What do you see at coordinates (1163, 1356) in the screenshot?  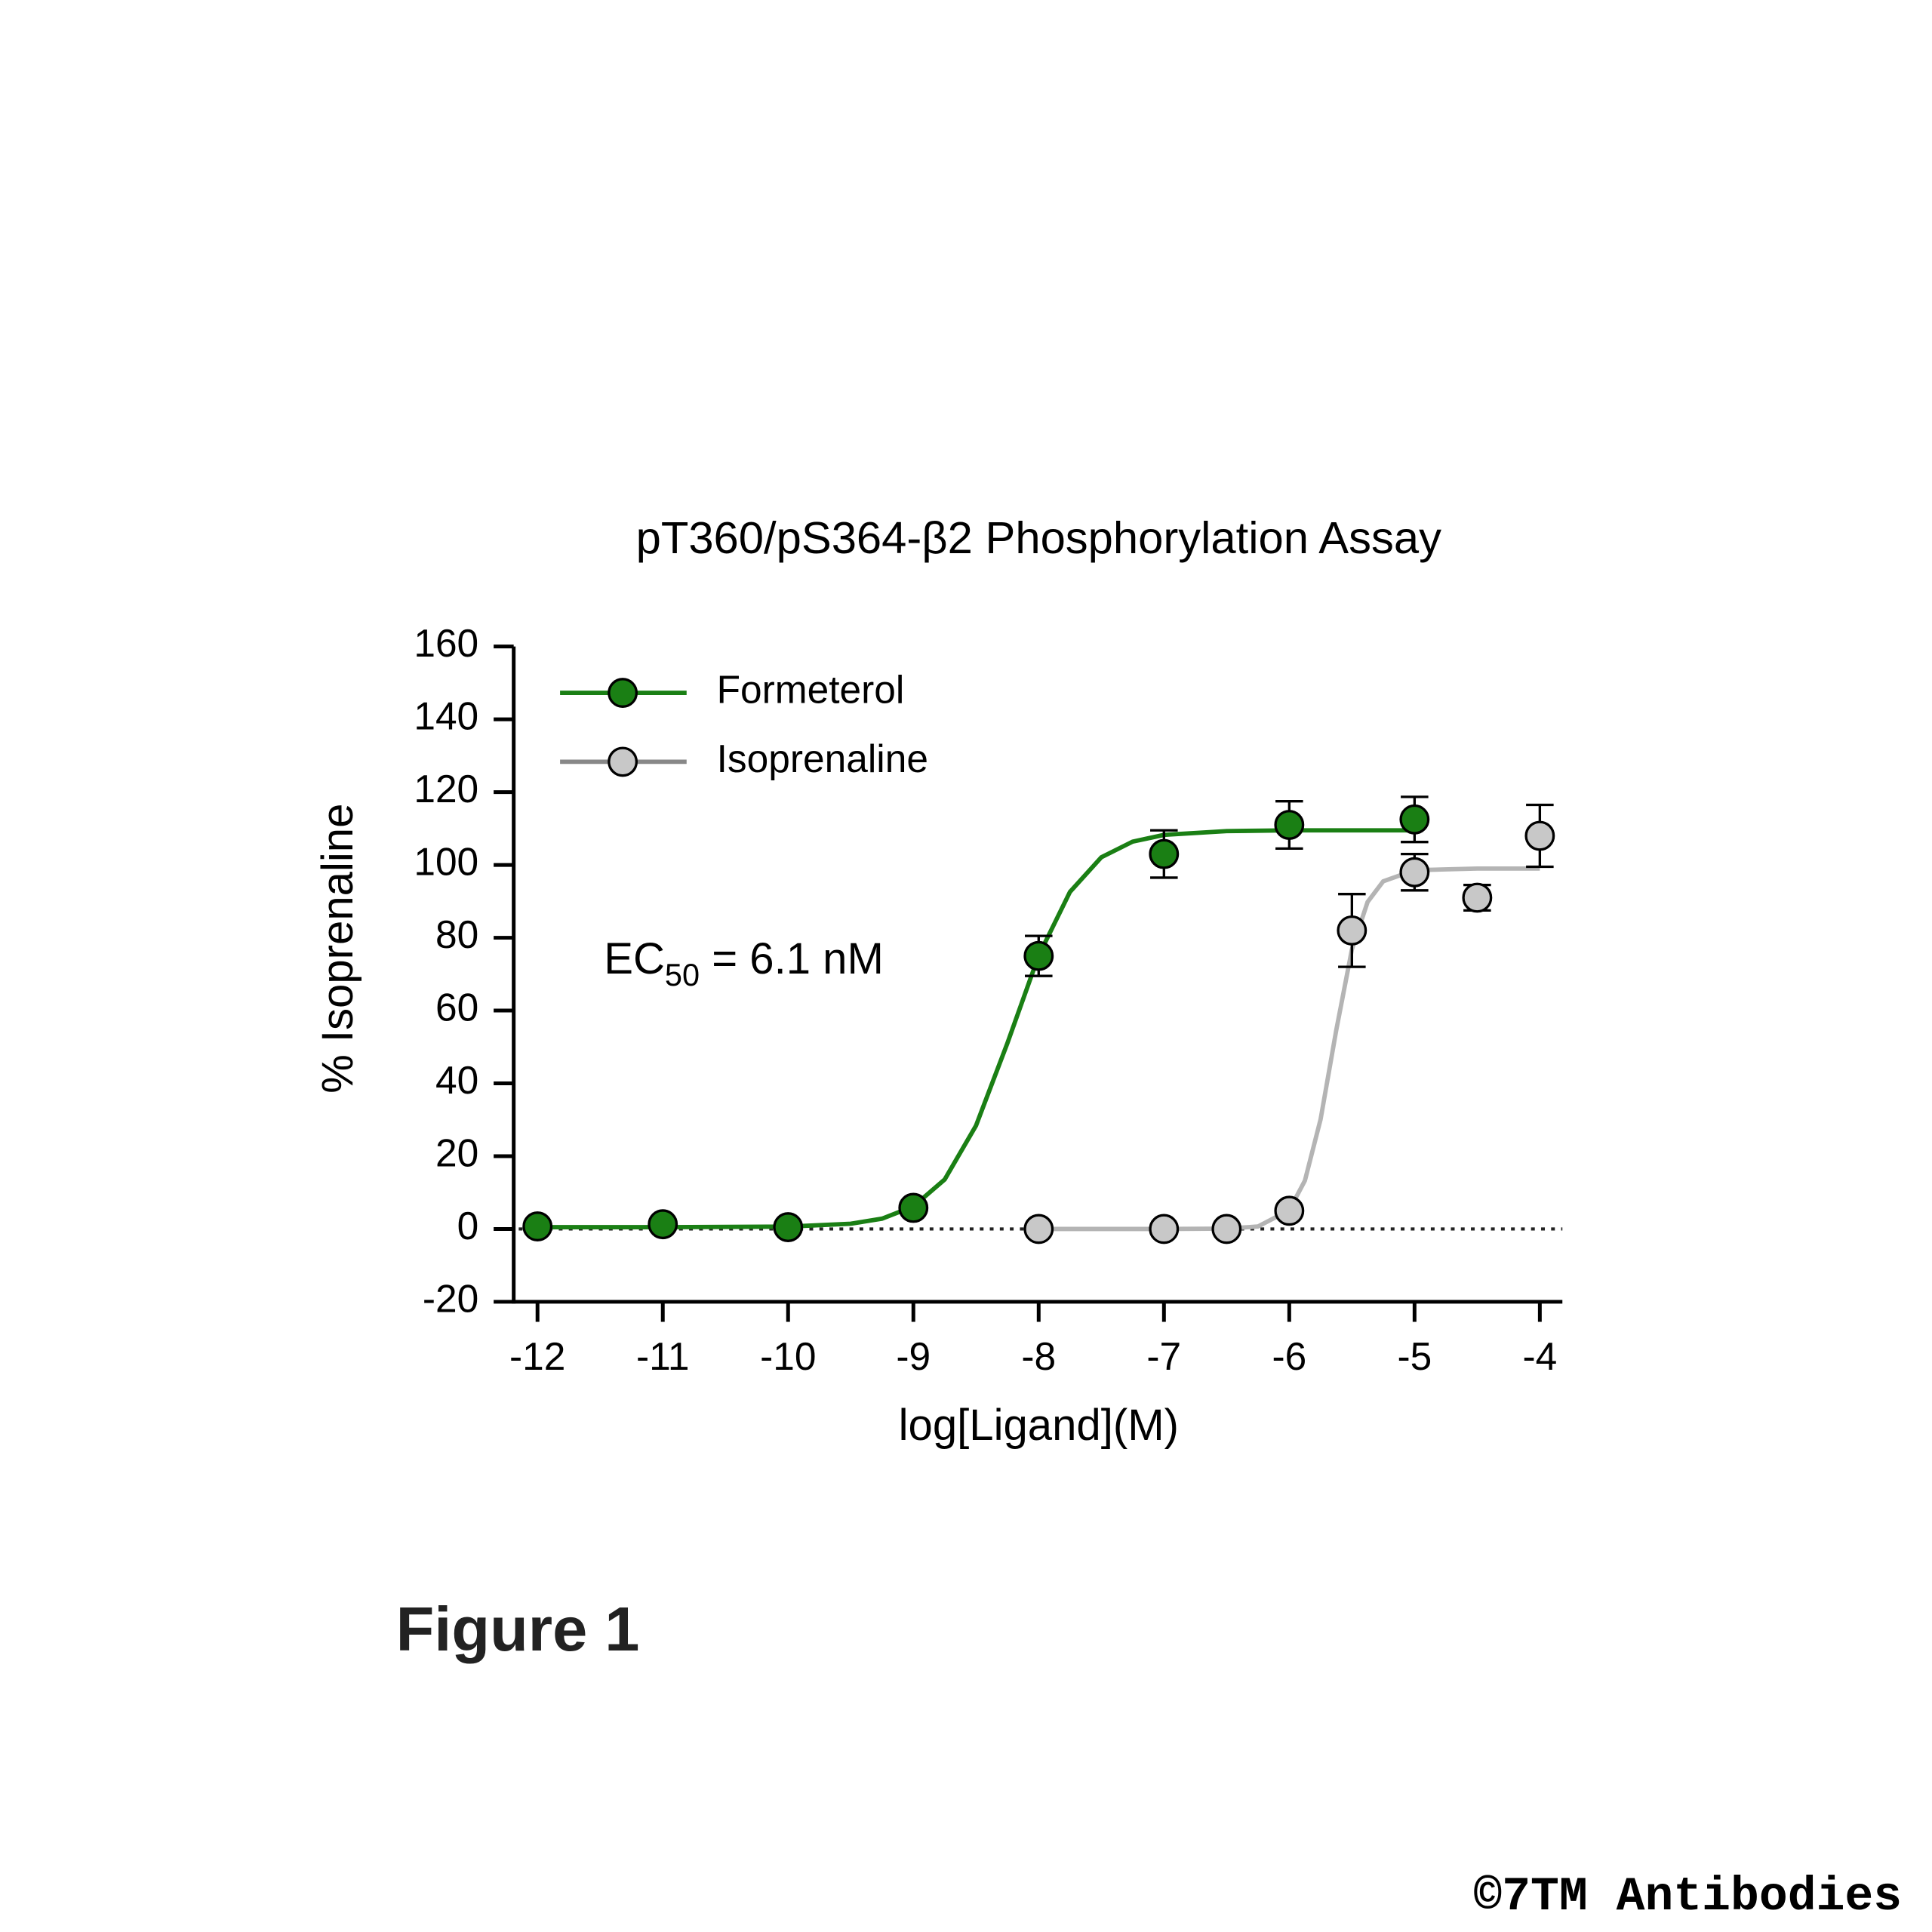 I see `x-tick-label: -7` at bounding box center [1163, 1356].